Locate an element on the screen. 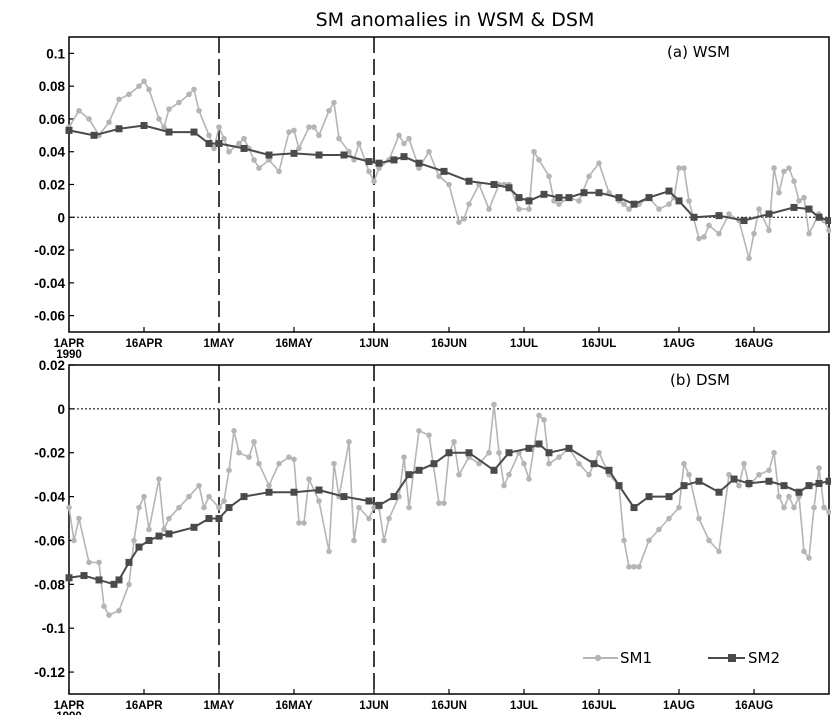 This screenshot has height=715, width=831. y-tick-label-b: 0.02 is located at coordinates (52, 365).